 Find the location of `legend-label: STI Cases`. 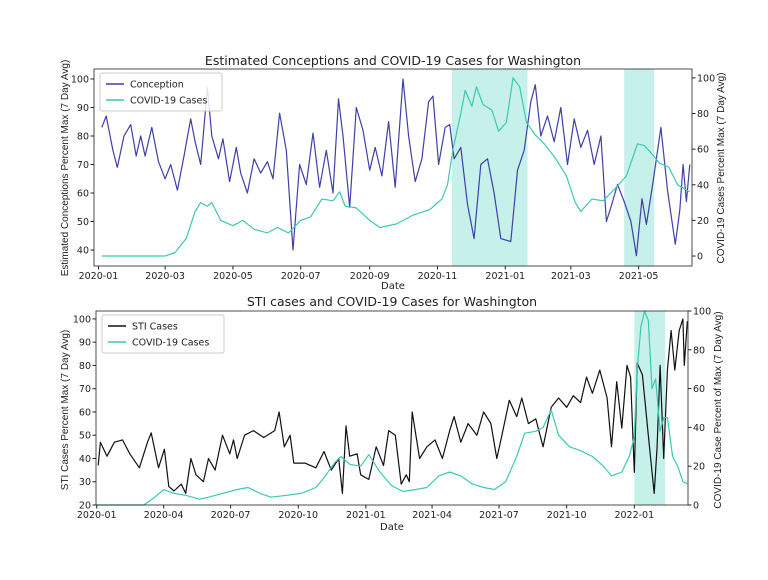

legend-label: STI Cases is located at coordinates (155, 327).